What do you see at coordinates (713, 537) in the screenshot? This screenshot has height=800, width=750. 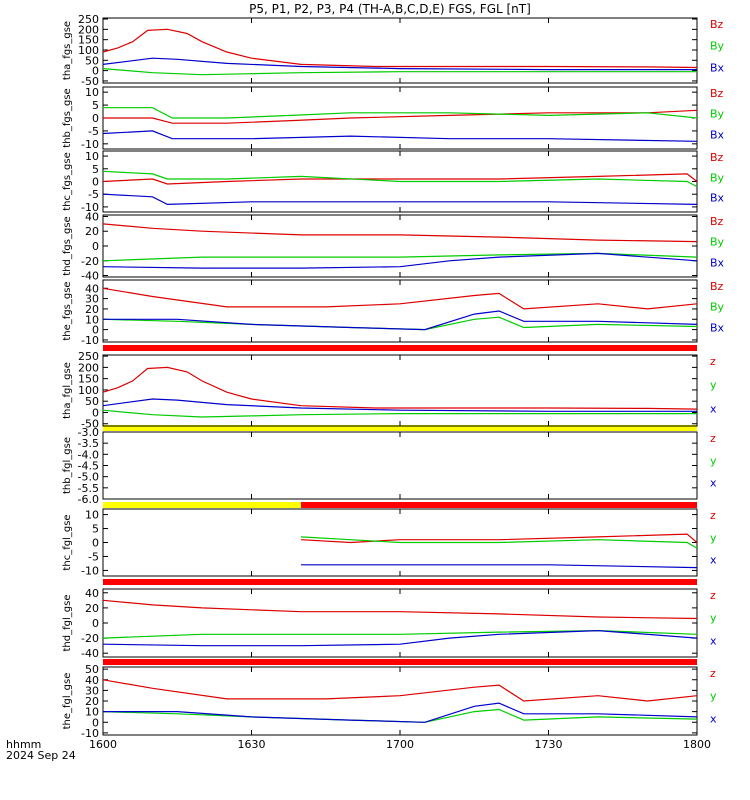 I see `legend-7-y: y` at bounding box center [713, 537].